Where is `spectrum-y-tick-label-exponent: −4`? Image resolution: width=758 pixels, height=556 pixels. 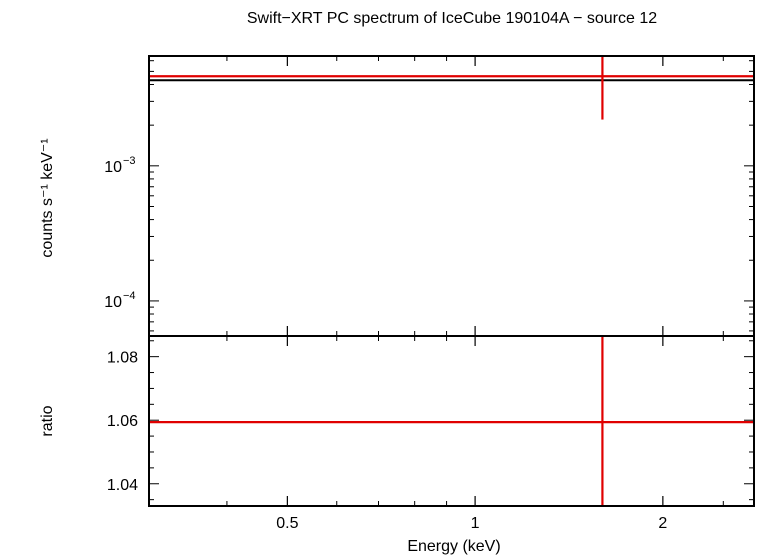 spectrum-y-tick-label-exponent: −4 is located at coordinates (129, 296).